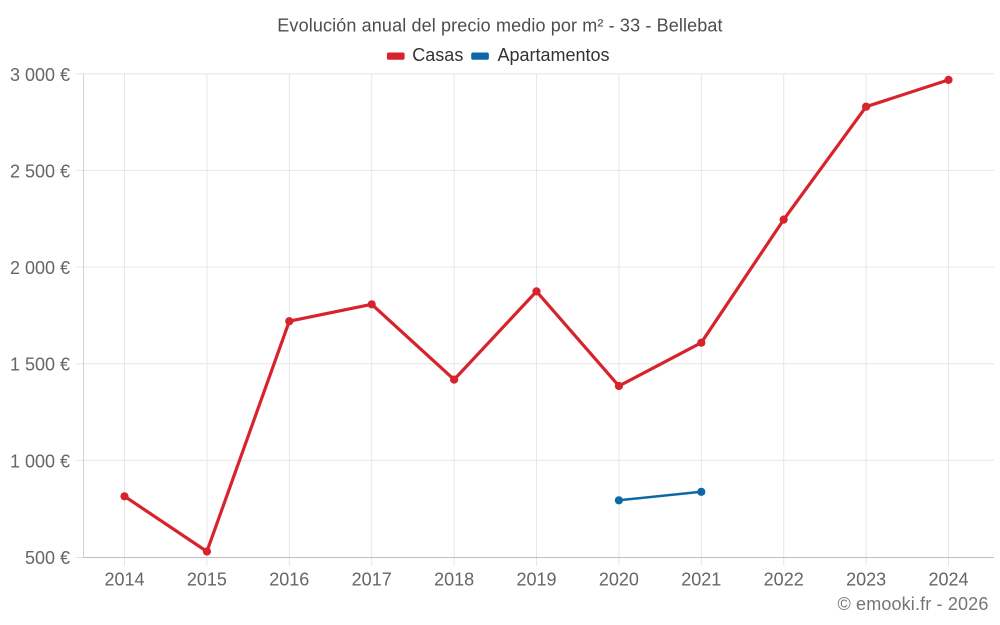 The image size is (1000, 625). Describe the element at coordinates (40, 268) in the screenshot. I see `svg-text: 2 000 €` at that location.